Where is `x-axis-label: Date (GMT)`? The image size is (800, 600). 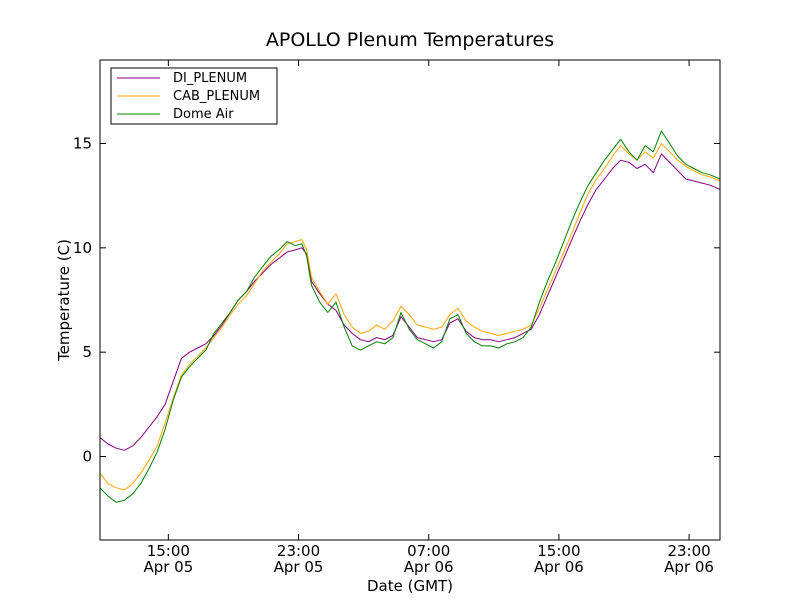 x-axis-label: Date (GMT) is located at coordinates (410, 586).